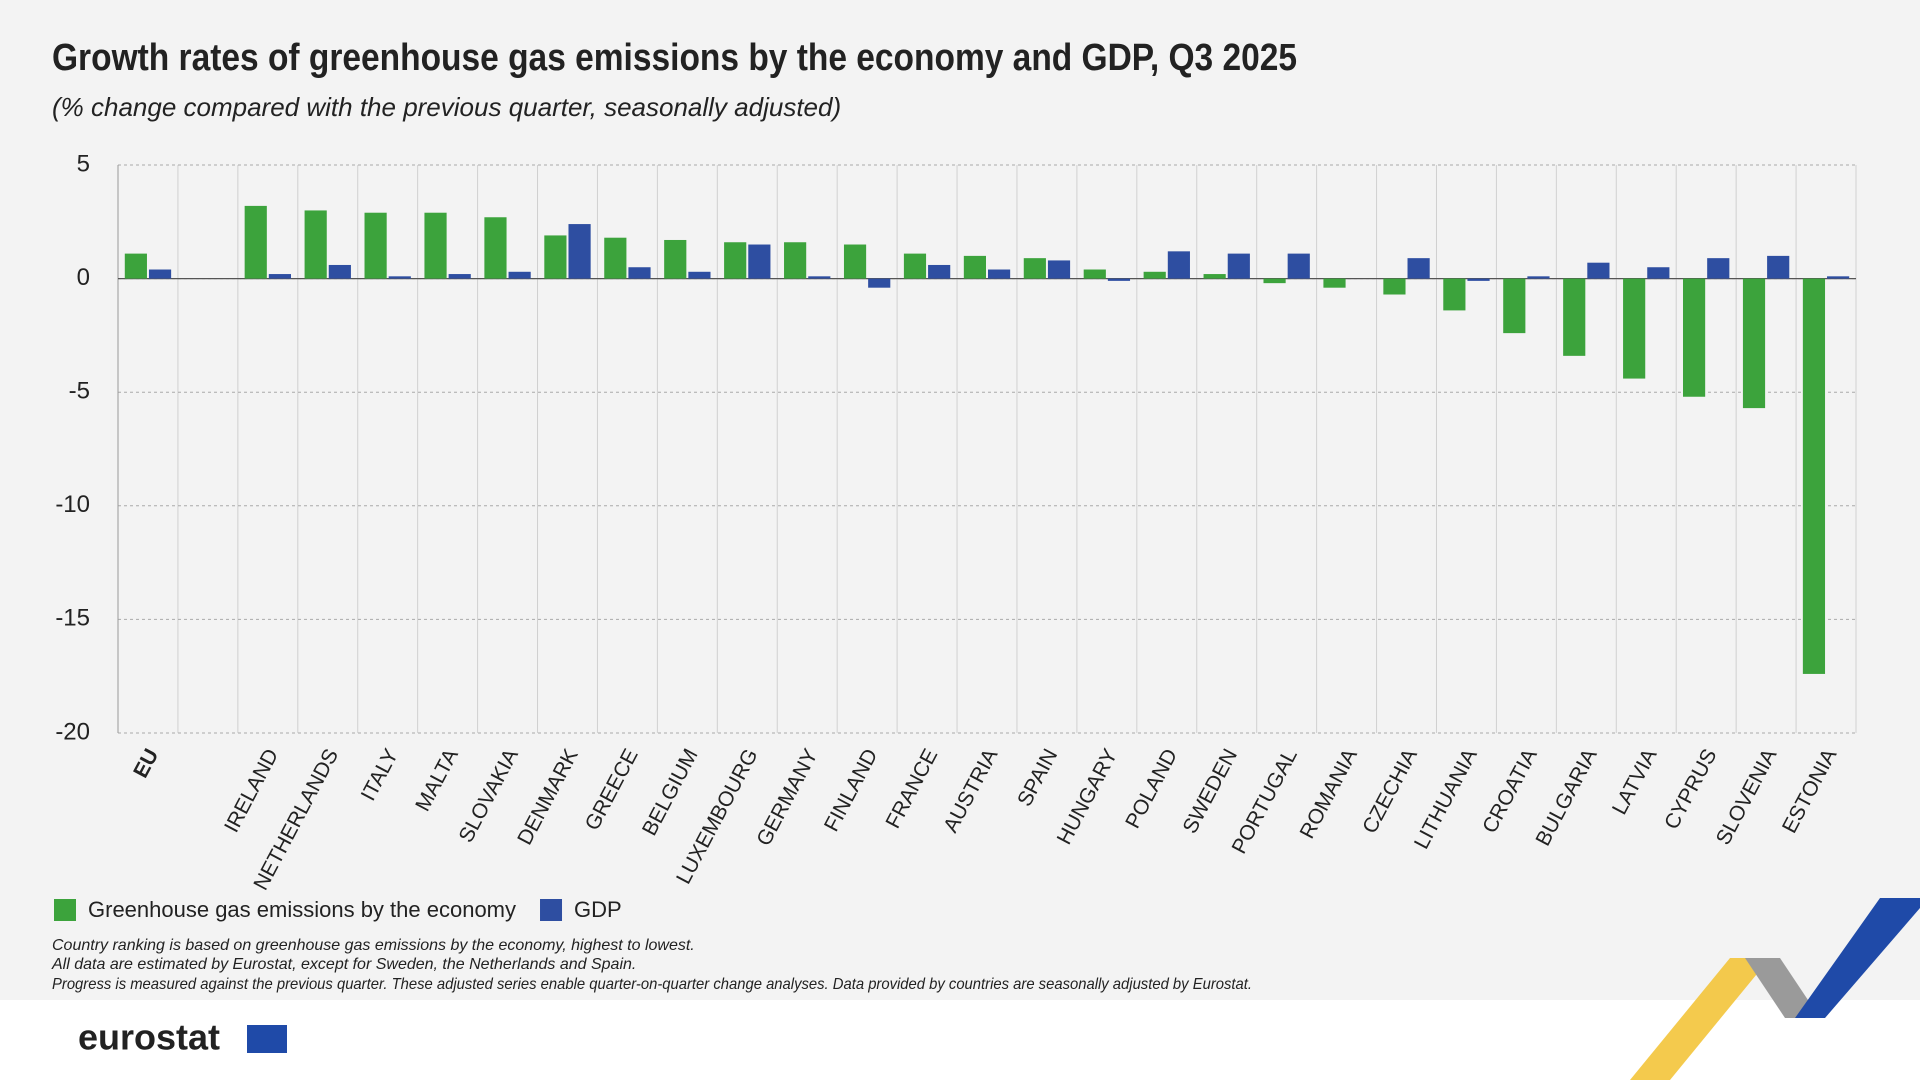  Describe the element at coordinates (1747, 797) in the screenshot. I see `x-tick-label: SLOVENIA` at that location.